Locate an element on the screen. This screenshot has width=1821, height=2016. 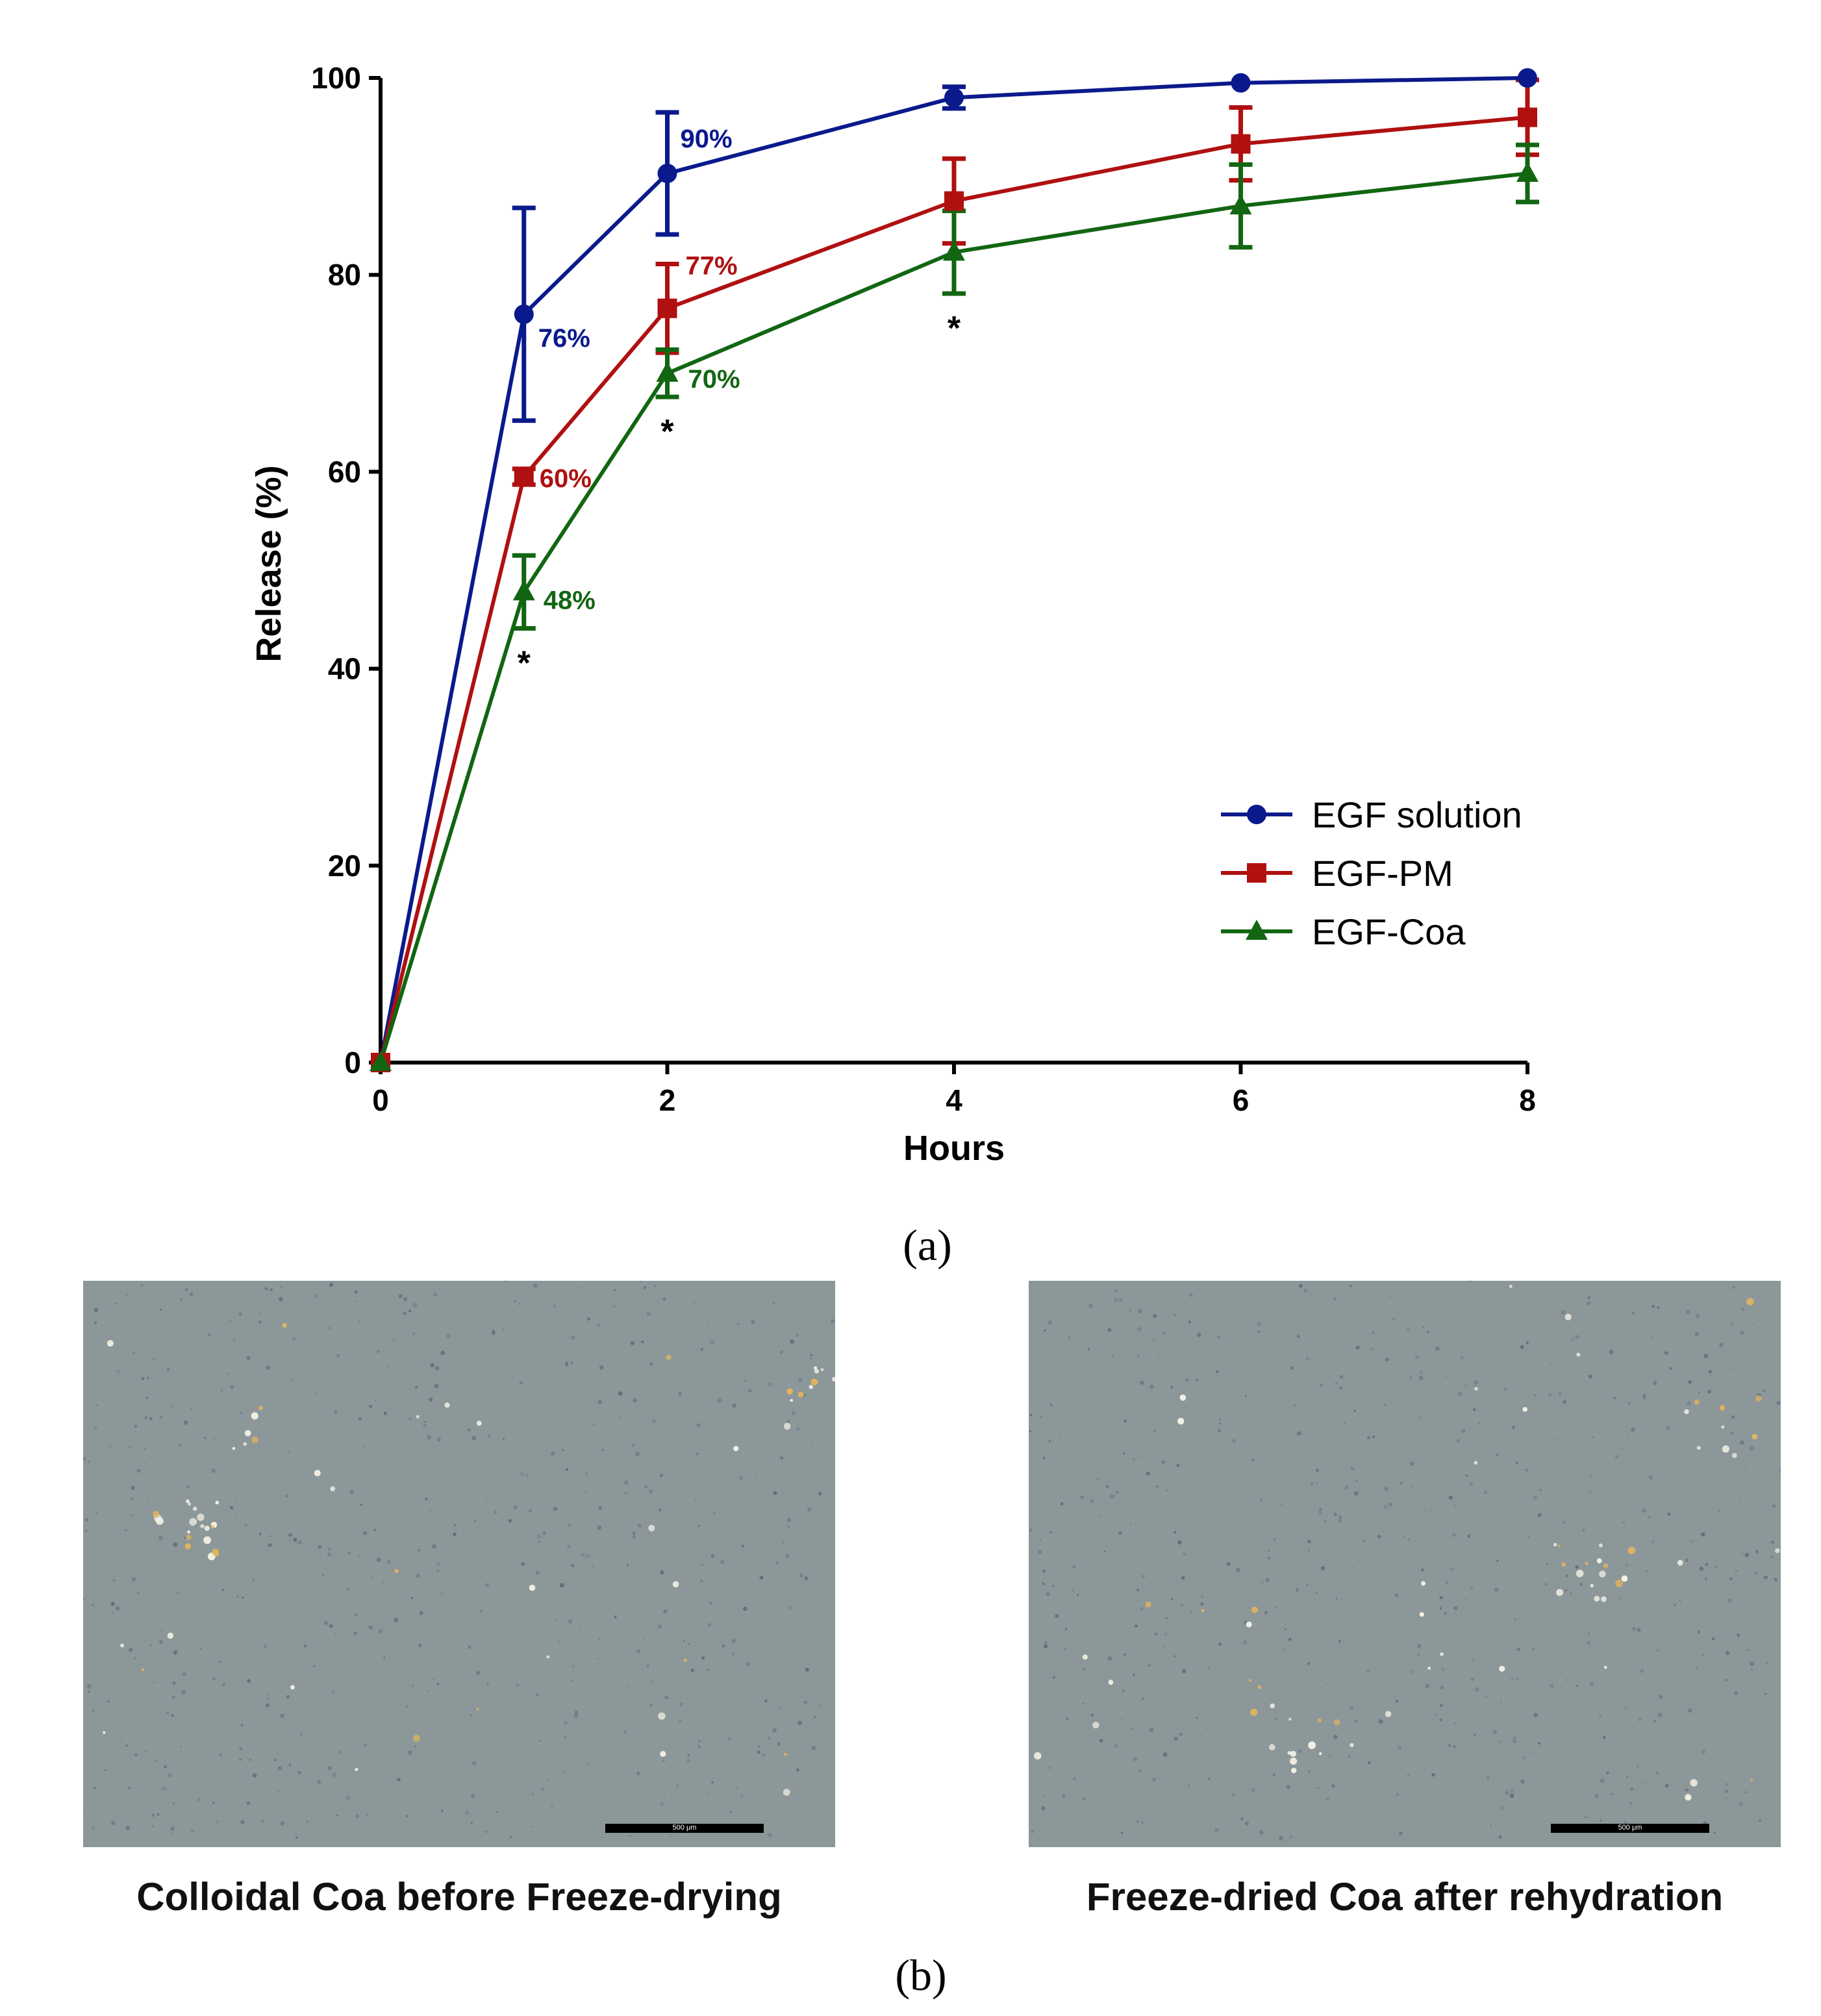
panel-label-b: (b) is located at coordinates (921, 1975).